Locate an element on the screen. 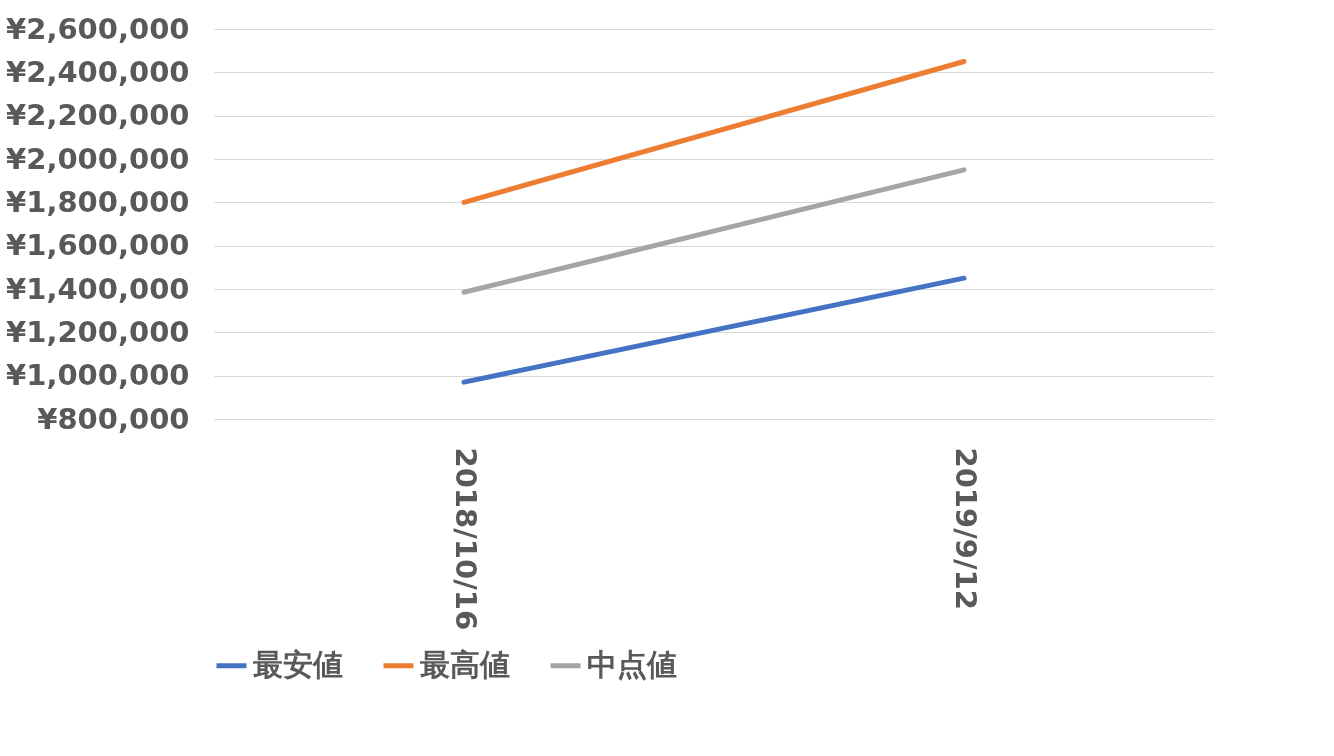 The image size is (1334, 756). y-tick-label: ¥1,000,000 is located at coordinates (98, 375).